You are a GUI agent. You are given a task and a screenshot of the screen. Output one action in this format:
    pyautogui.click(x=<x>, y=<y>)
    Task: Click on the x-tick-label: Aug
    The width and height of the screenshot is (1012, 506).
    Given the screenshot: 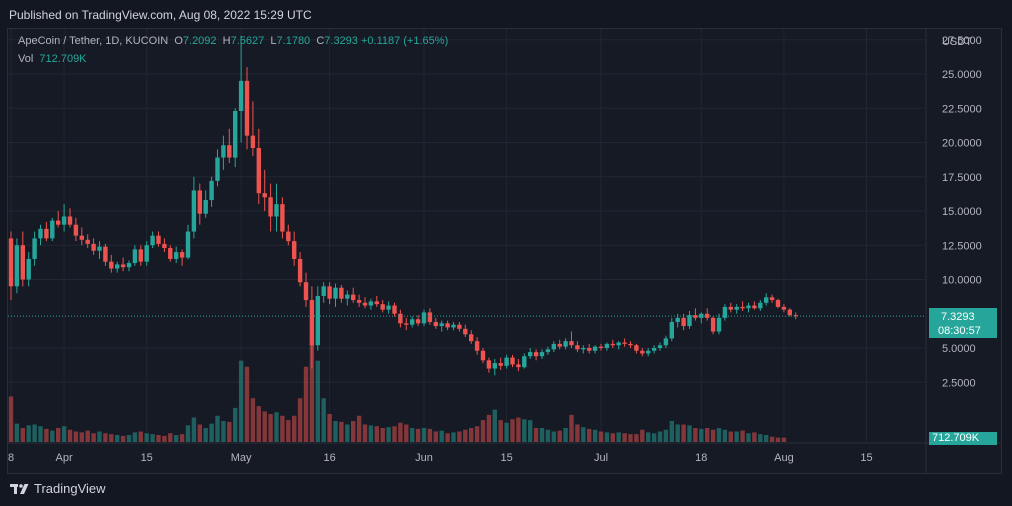 What is the action you would take?
    pyautogui.click(x=784, y=458)
    